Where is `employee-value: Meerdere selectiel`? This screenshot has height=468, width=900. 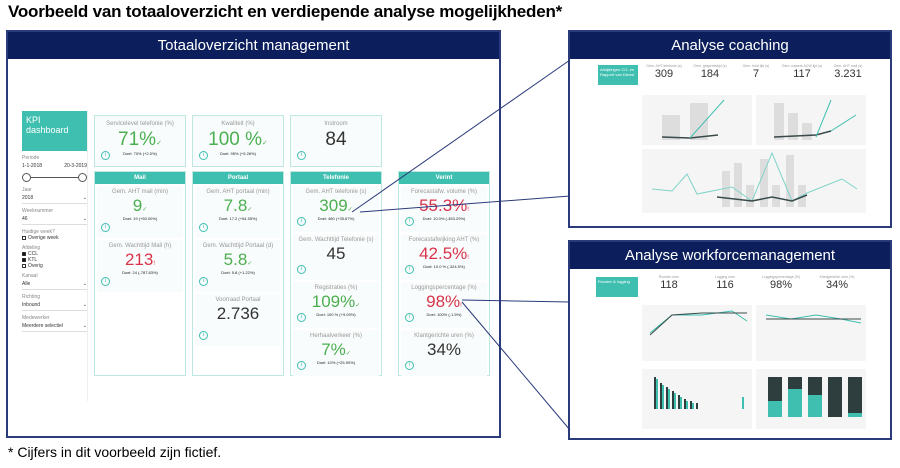 employee-value: Meerdere selectiel is located at coordinates (42, 326).